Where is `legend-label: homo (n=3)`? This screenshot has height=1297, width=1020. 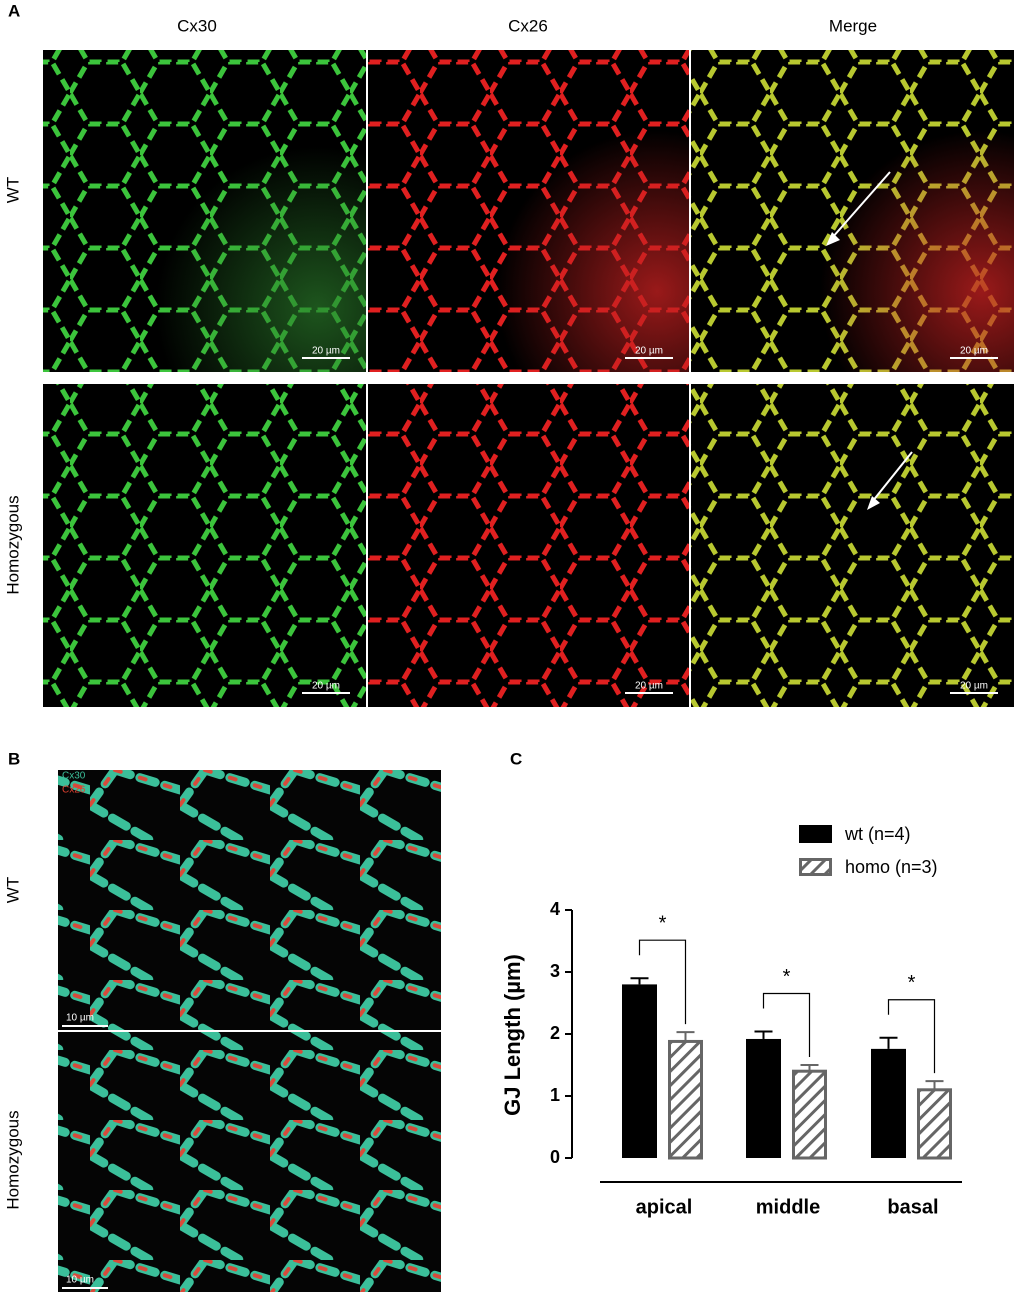 legend-label: homo (n=3) is located at coordinates (891, 867).